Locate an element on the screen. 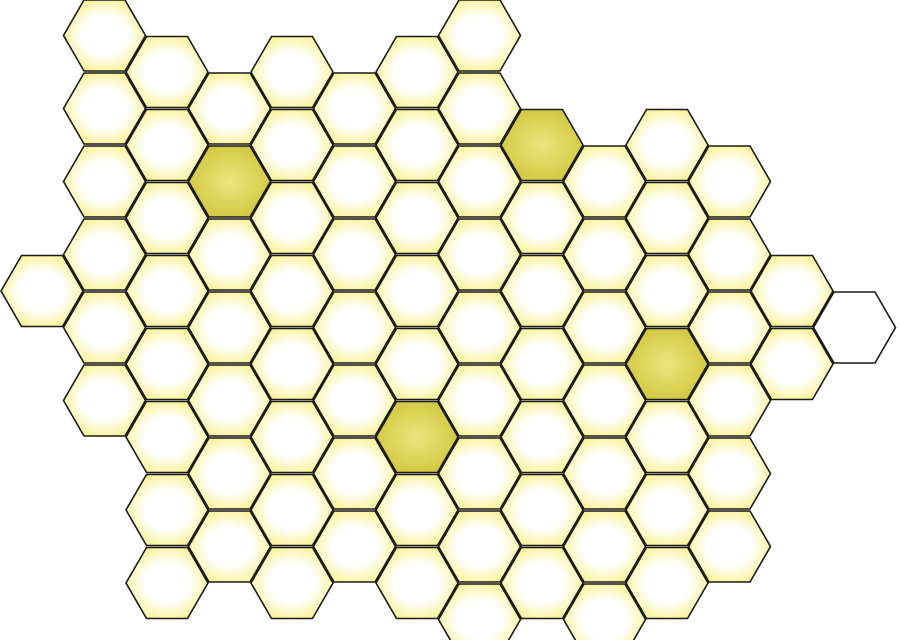  honeycomb-cell-empty is located at coordinates (854, 327).